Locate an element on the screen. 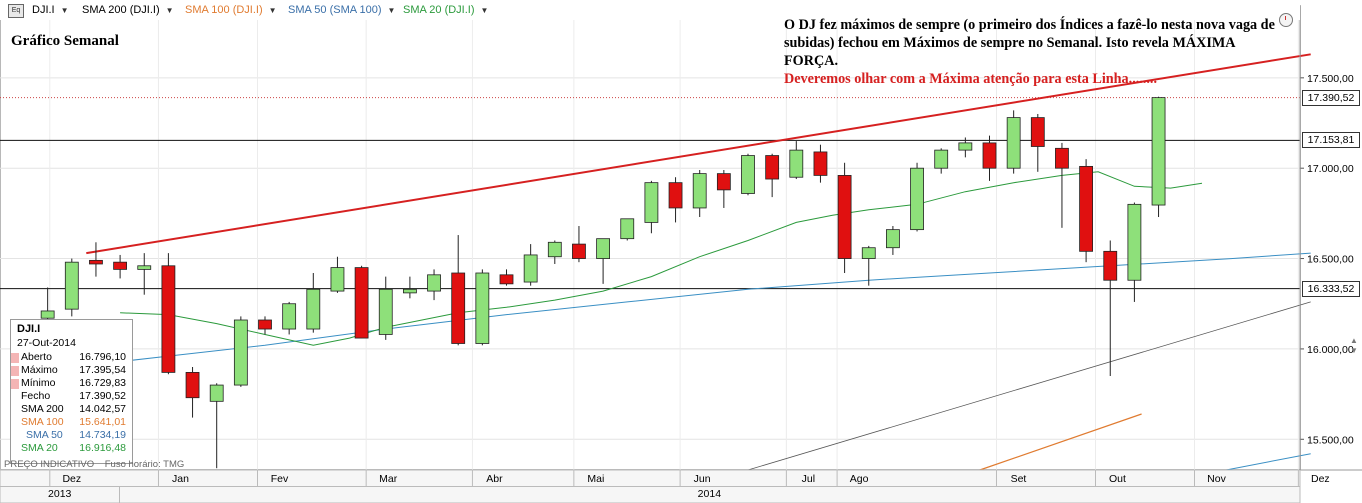  info-value: 14.042,57 is located at coordinates (102, 409).